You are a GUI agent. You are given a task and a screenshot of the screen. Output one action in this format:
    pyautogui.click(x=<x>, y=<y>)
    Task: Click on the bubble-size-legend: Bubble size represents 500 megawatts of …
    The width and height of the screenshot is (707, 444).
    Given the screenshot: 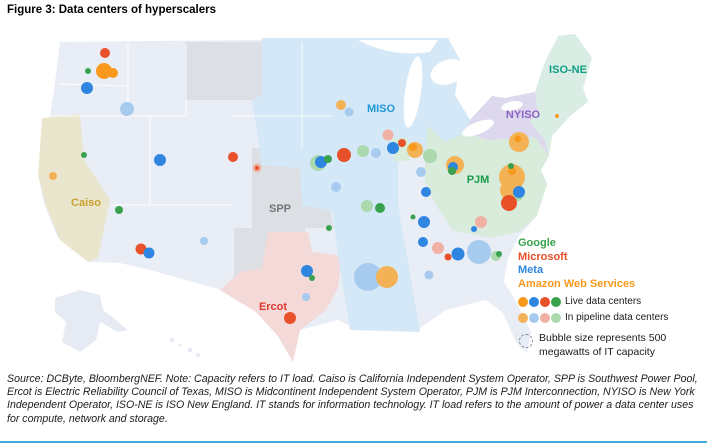 What is the action you would take?
    pyautogui.click(x=611, y=345)
    